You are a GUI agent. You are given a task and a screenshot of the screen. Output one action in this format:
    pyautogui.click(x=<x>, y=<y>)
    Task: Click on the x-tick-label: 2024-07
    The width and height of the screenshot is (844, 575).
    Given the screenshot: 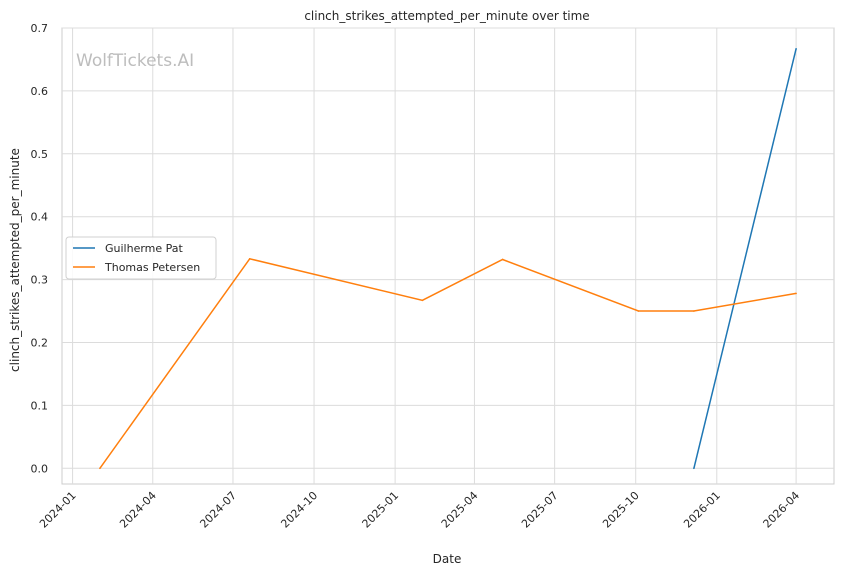 What is the action you would take?
    pyautogui.click(x=218, y=510)
    